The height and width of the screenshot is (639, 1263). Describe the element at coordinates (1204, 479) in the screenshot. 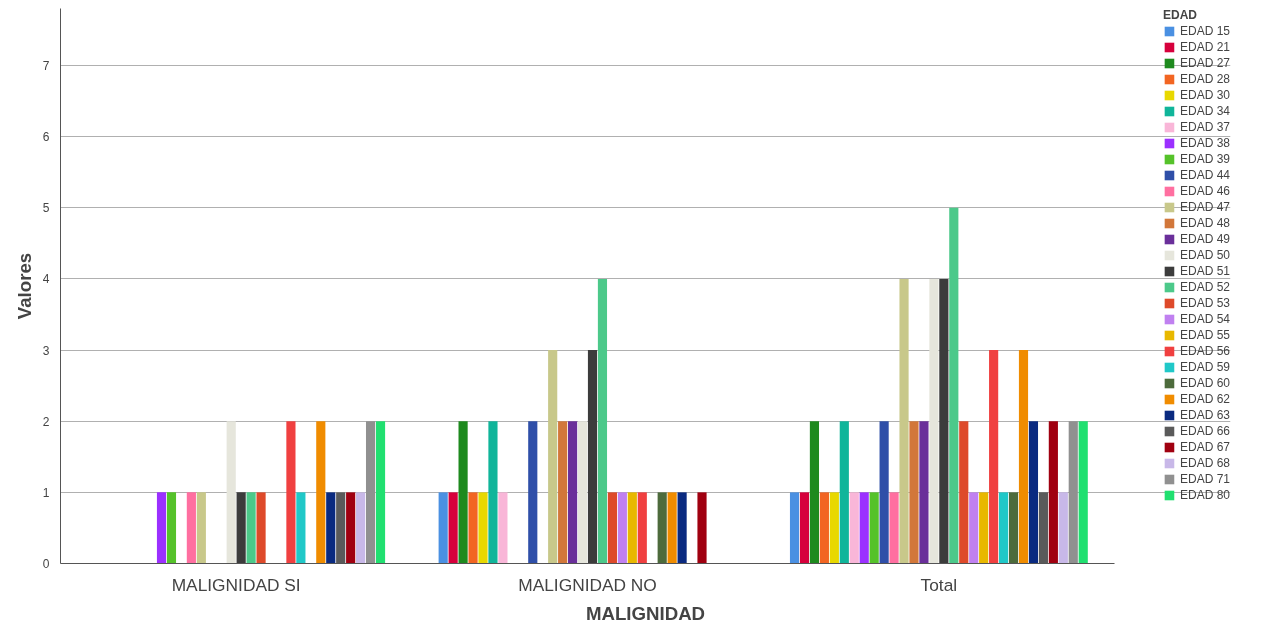

I see `legend-label: EDAD 71` at that location.